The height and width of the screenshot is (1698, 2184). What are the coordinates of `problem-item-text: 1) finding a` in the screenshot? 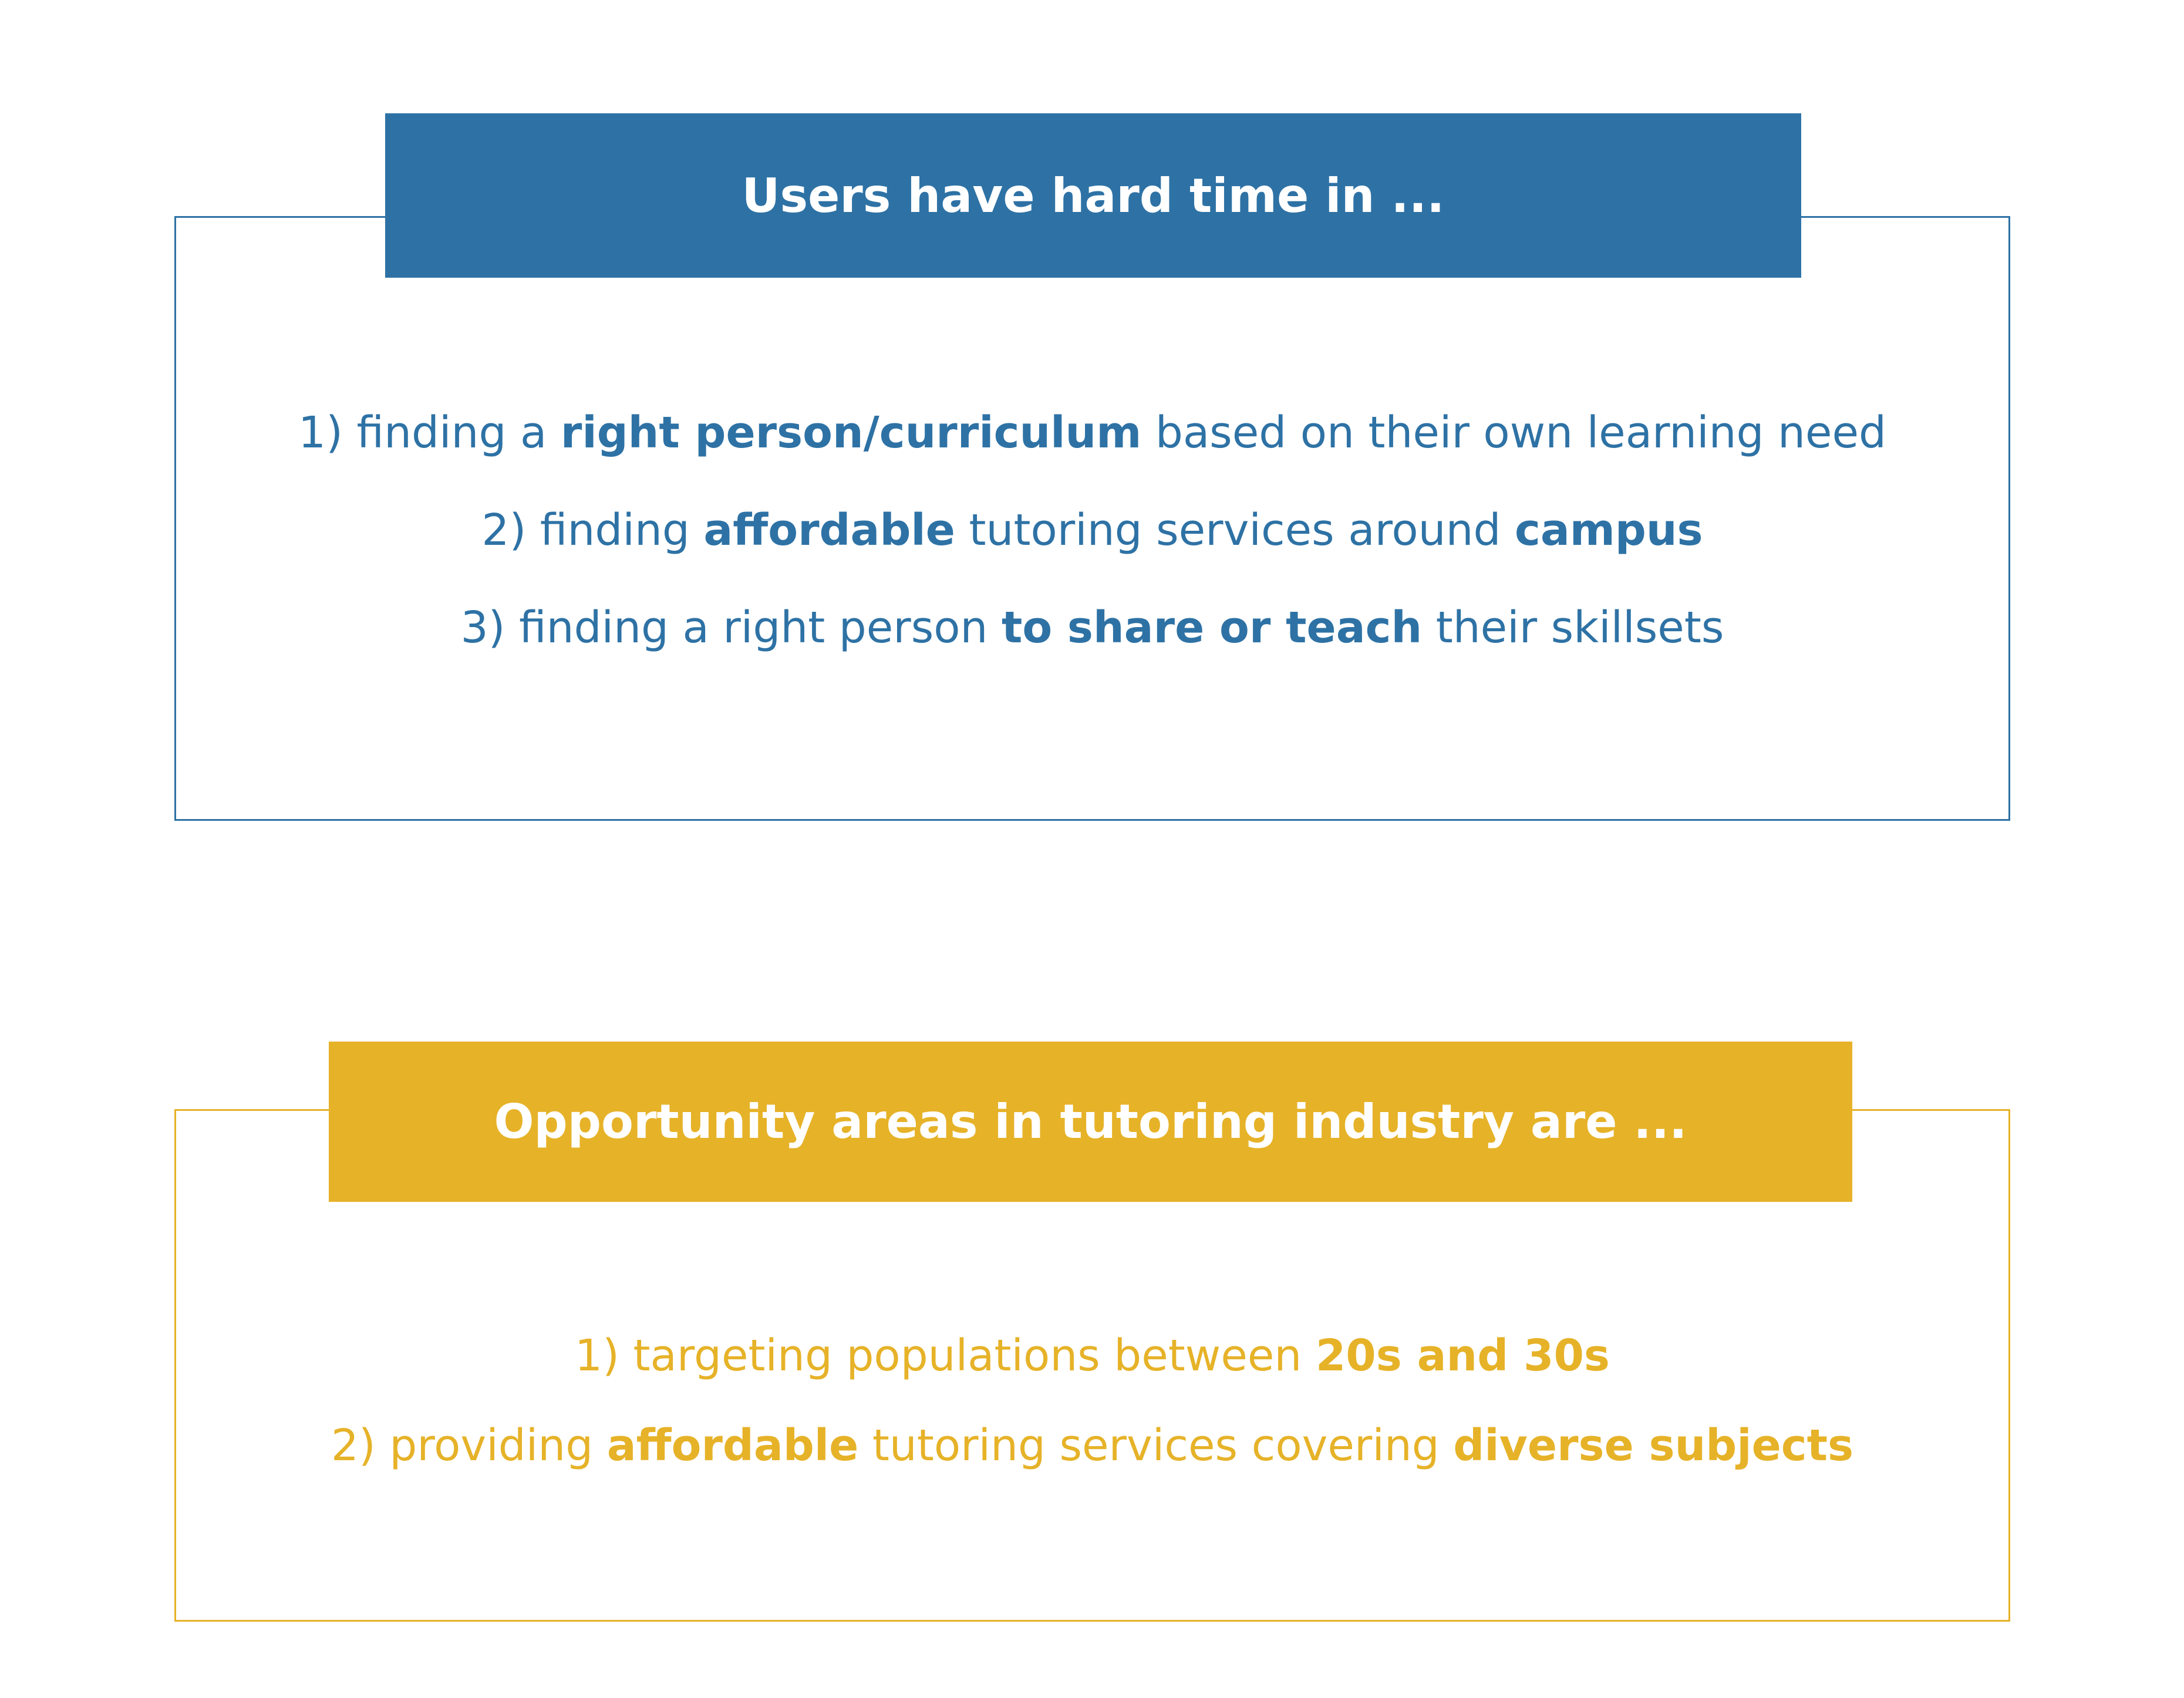 It's located at (429, 432).